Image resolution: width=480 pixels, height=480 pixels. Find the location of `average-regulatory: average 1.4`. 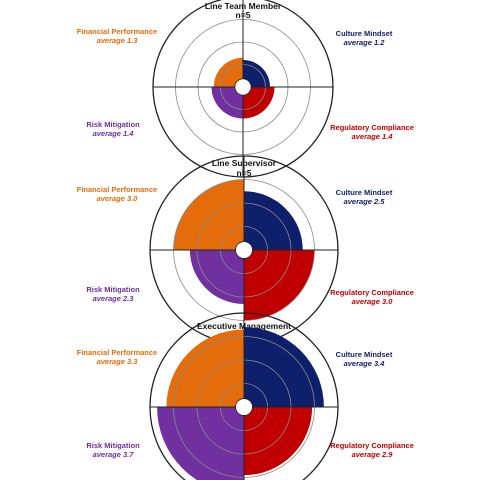

average-regulatory: average 1.4 is located at coordinates (373, 136).